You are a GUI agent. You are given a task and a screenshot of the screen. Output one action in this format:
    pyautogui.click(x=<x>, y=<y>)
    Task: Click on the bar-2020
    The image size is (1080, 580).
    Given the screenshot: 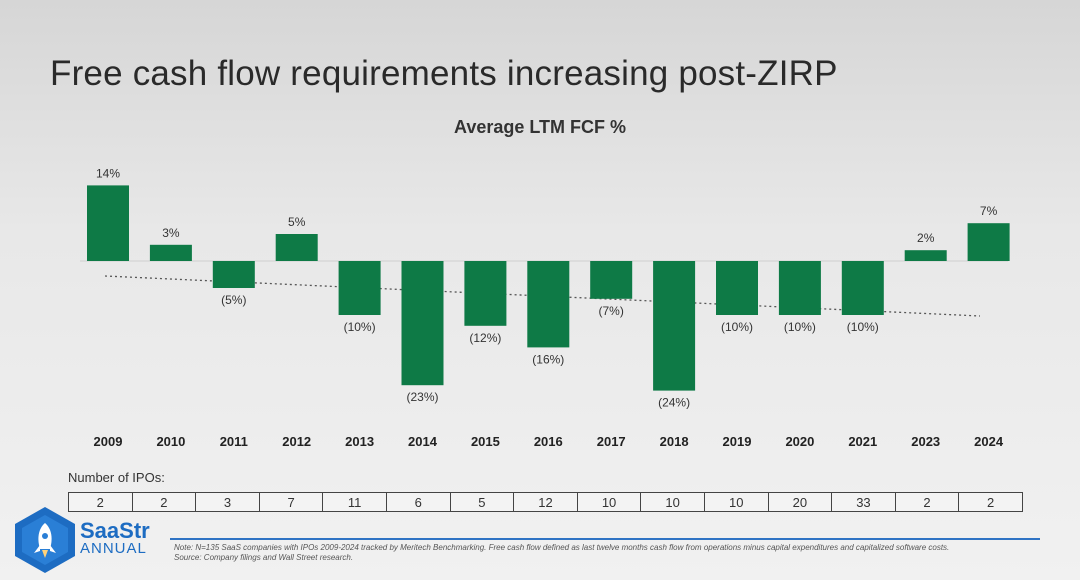 What is the action you would take?
    pyautogui.click(x=799, y=288)
    